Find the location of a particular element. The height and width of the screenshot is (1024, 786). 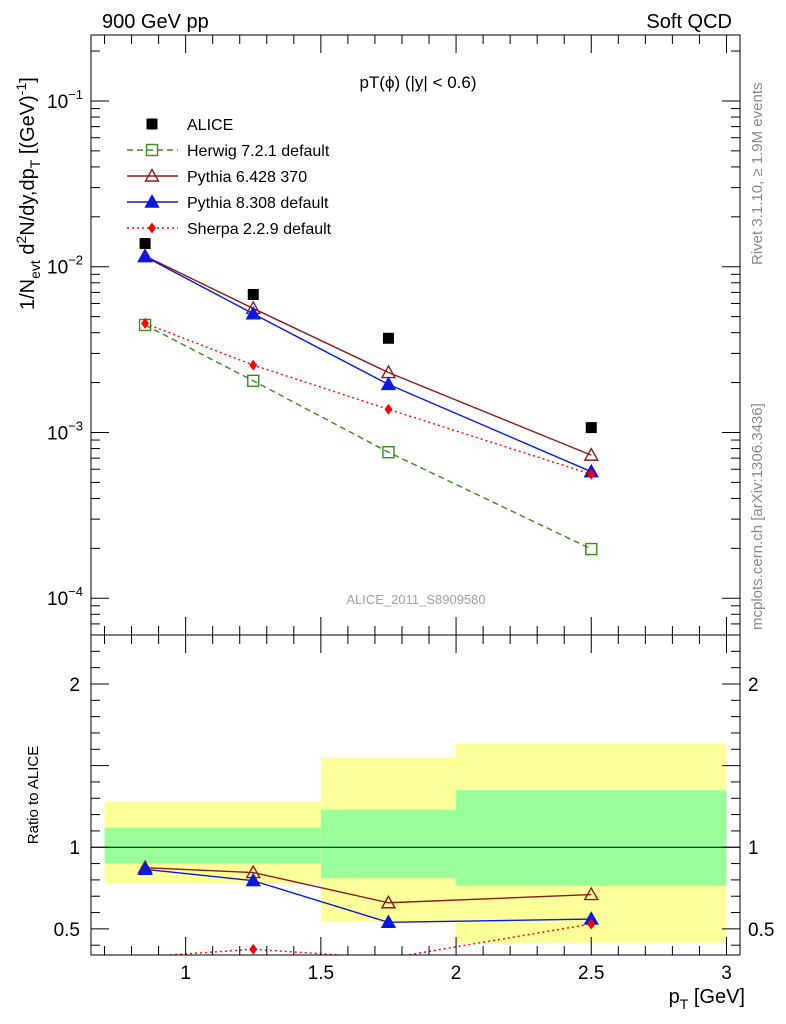

rivet-label: Rivet 3.1.10, ≥ 1.9M events is located at coordinates (757, 174).